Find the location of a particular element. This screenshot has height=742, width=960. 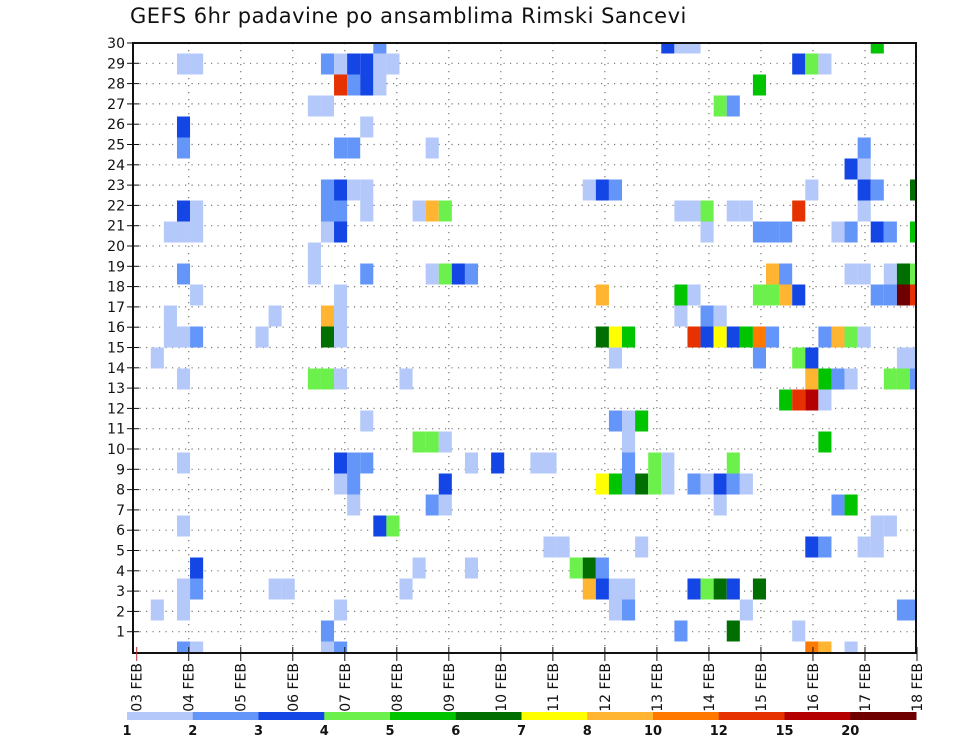

y-tick-label: 6 is located at coordinates (120, 531).